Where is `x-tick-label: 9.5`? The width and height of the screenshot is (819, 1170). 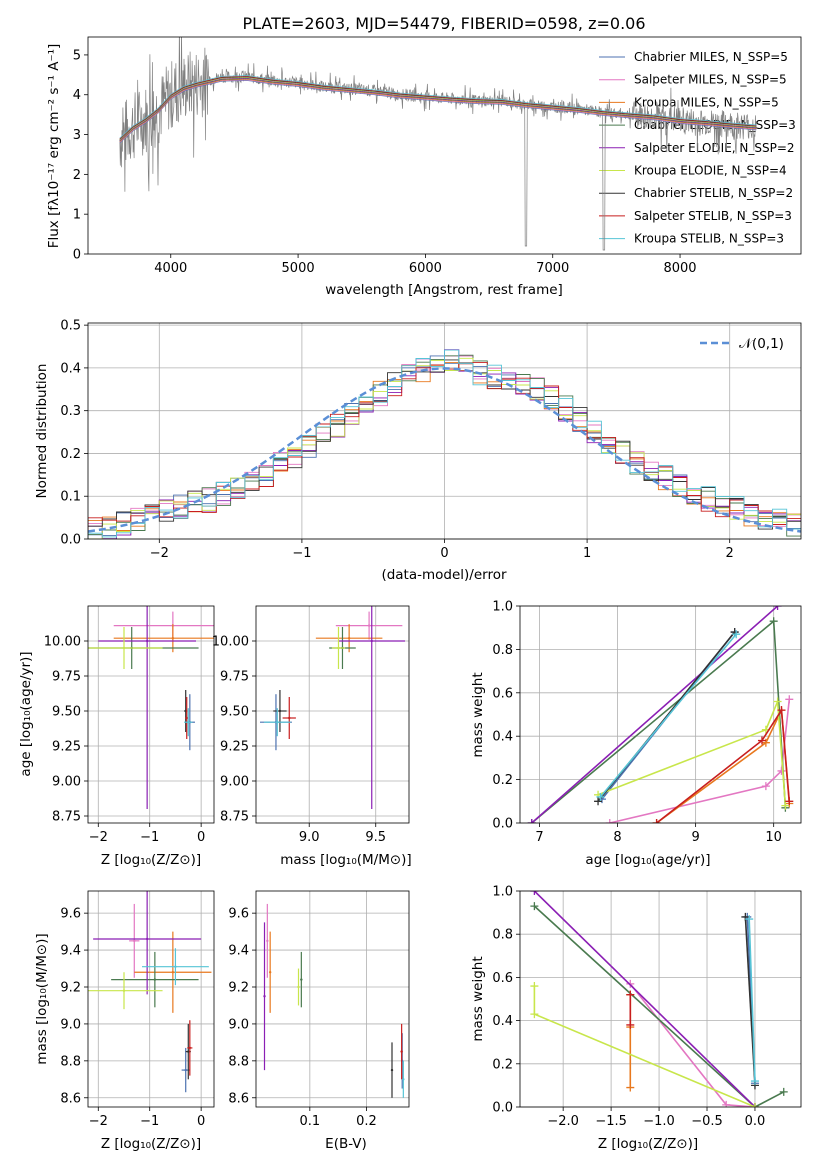 x-tick-label: 9.5 is located at coordinates (375, 837).